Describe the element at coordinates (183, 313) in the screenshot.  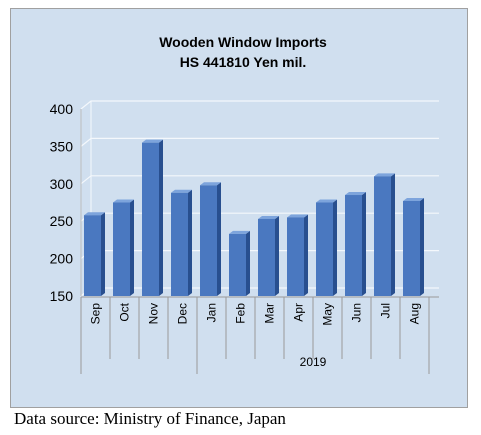
I see `x-tick-label: Dec` at that location.